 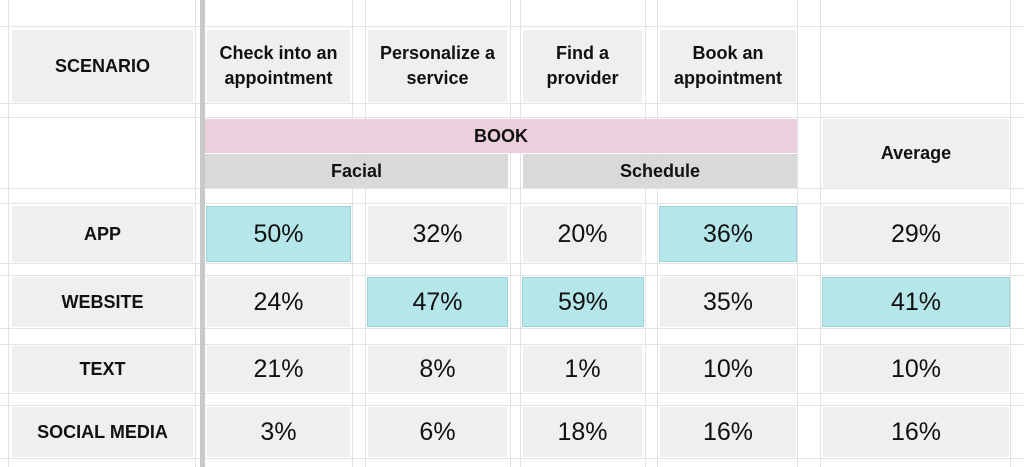 What do you see at coordinates (916, 369) in the screenshot?
I see `cell-text-average: 10%` at bounding box center [916, 369].